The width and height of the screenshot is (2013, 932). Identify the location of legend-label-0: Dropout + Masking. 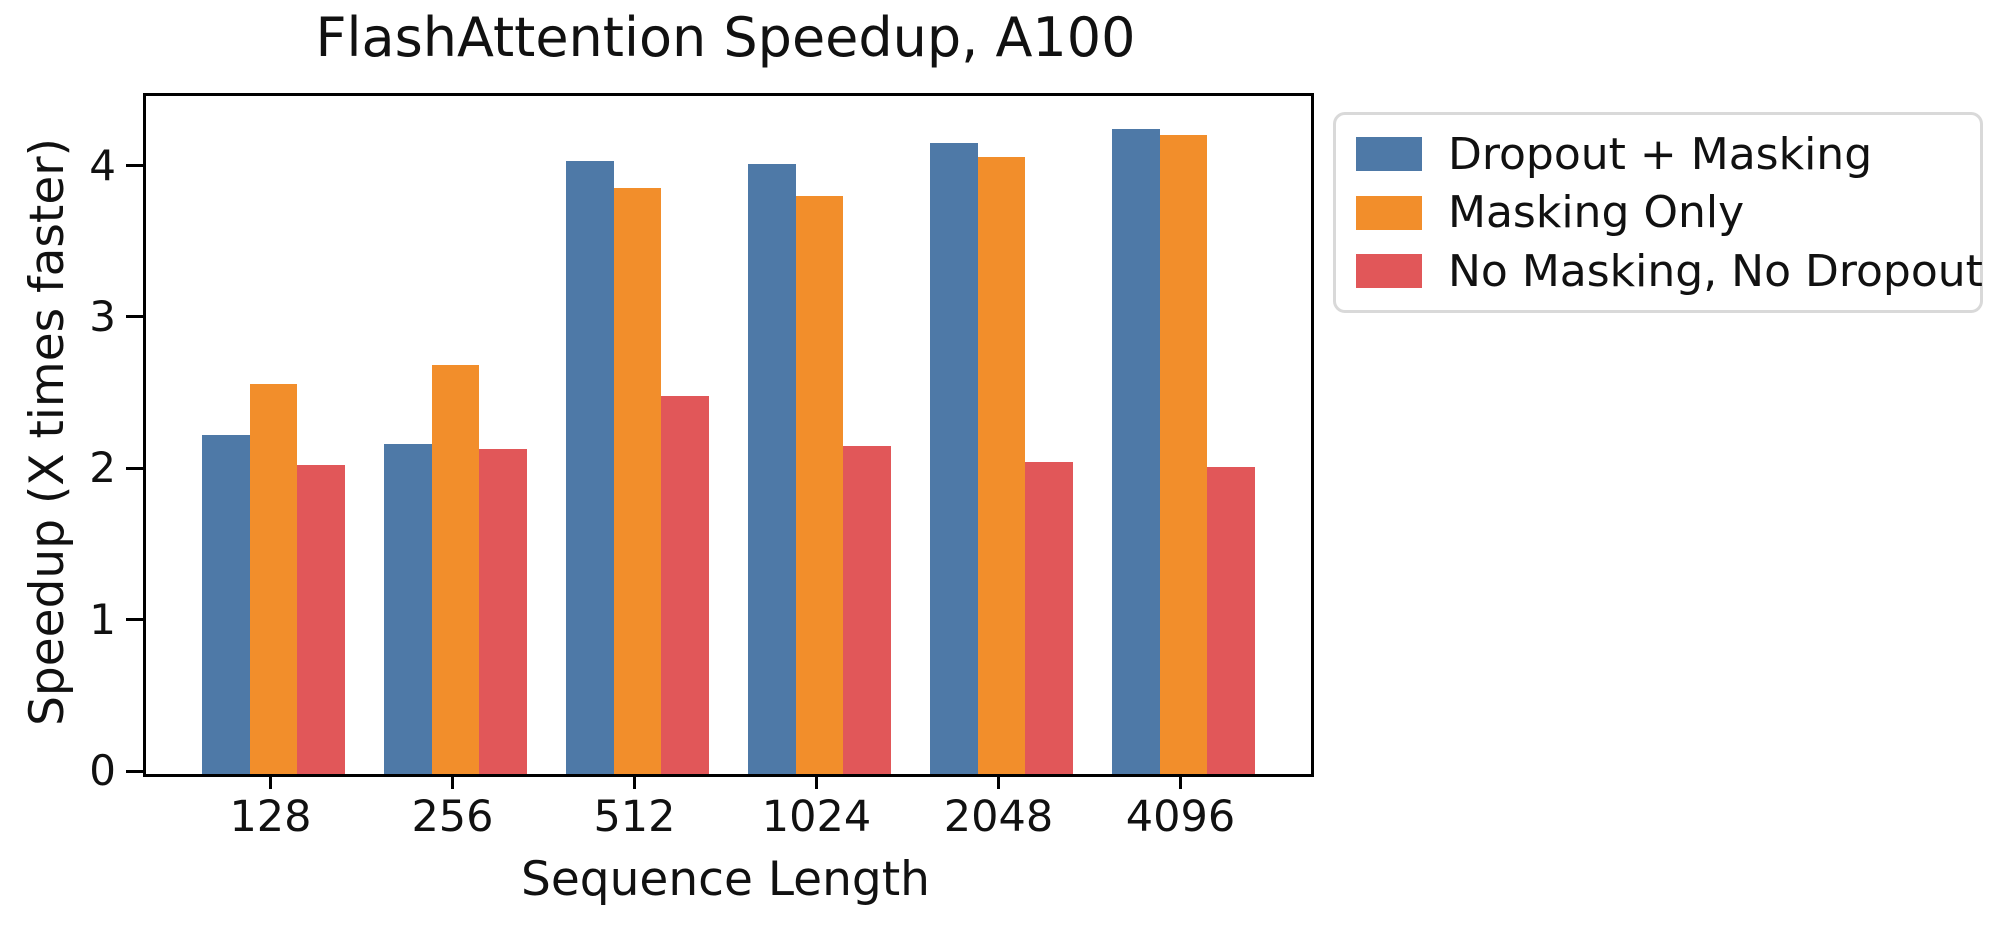
(1660, 154).